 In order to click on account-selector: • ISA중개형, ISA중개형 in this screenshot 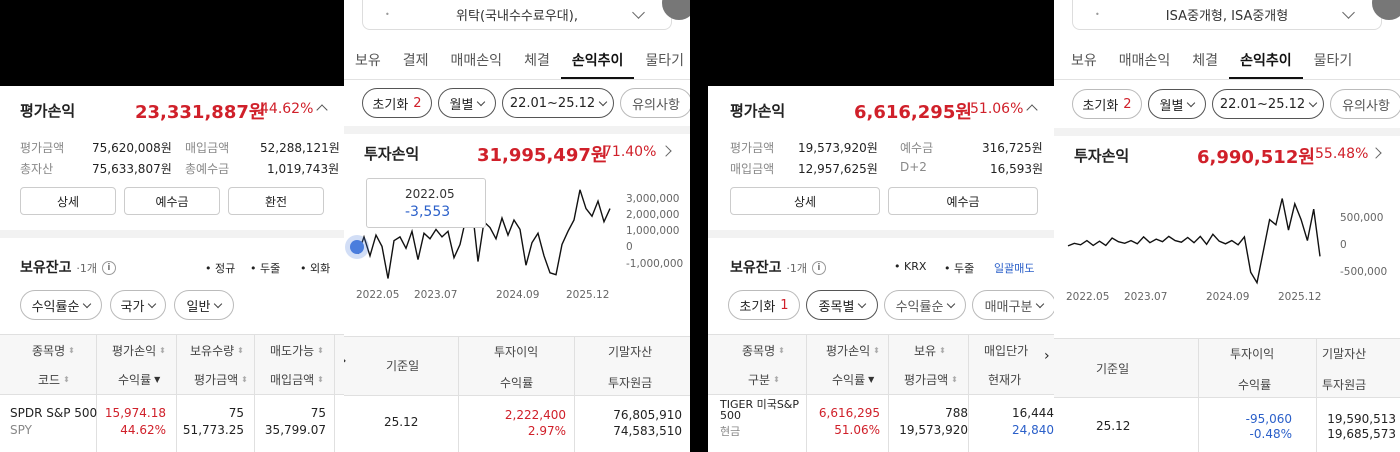, I will do `click(1227, 15)`.